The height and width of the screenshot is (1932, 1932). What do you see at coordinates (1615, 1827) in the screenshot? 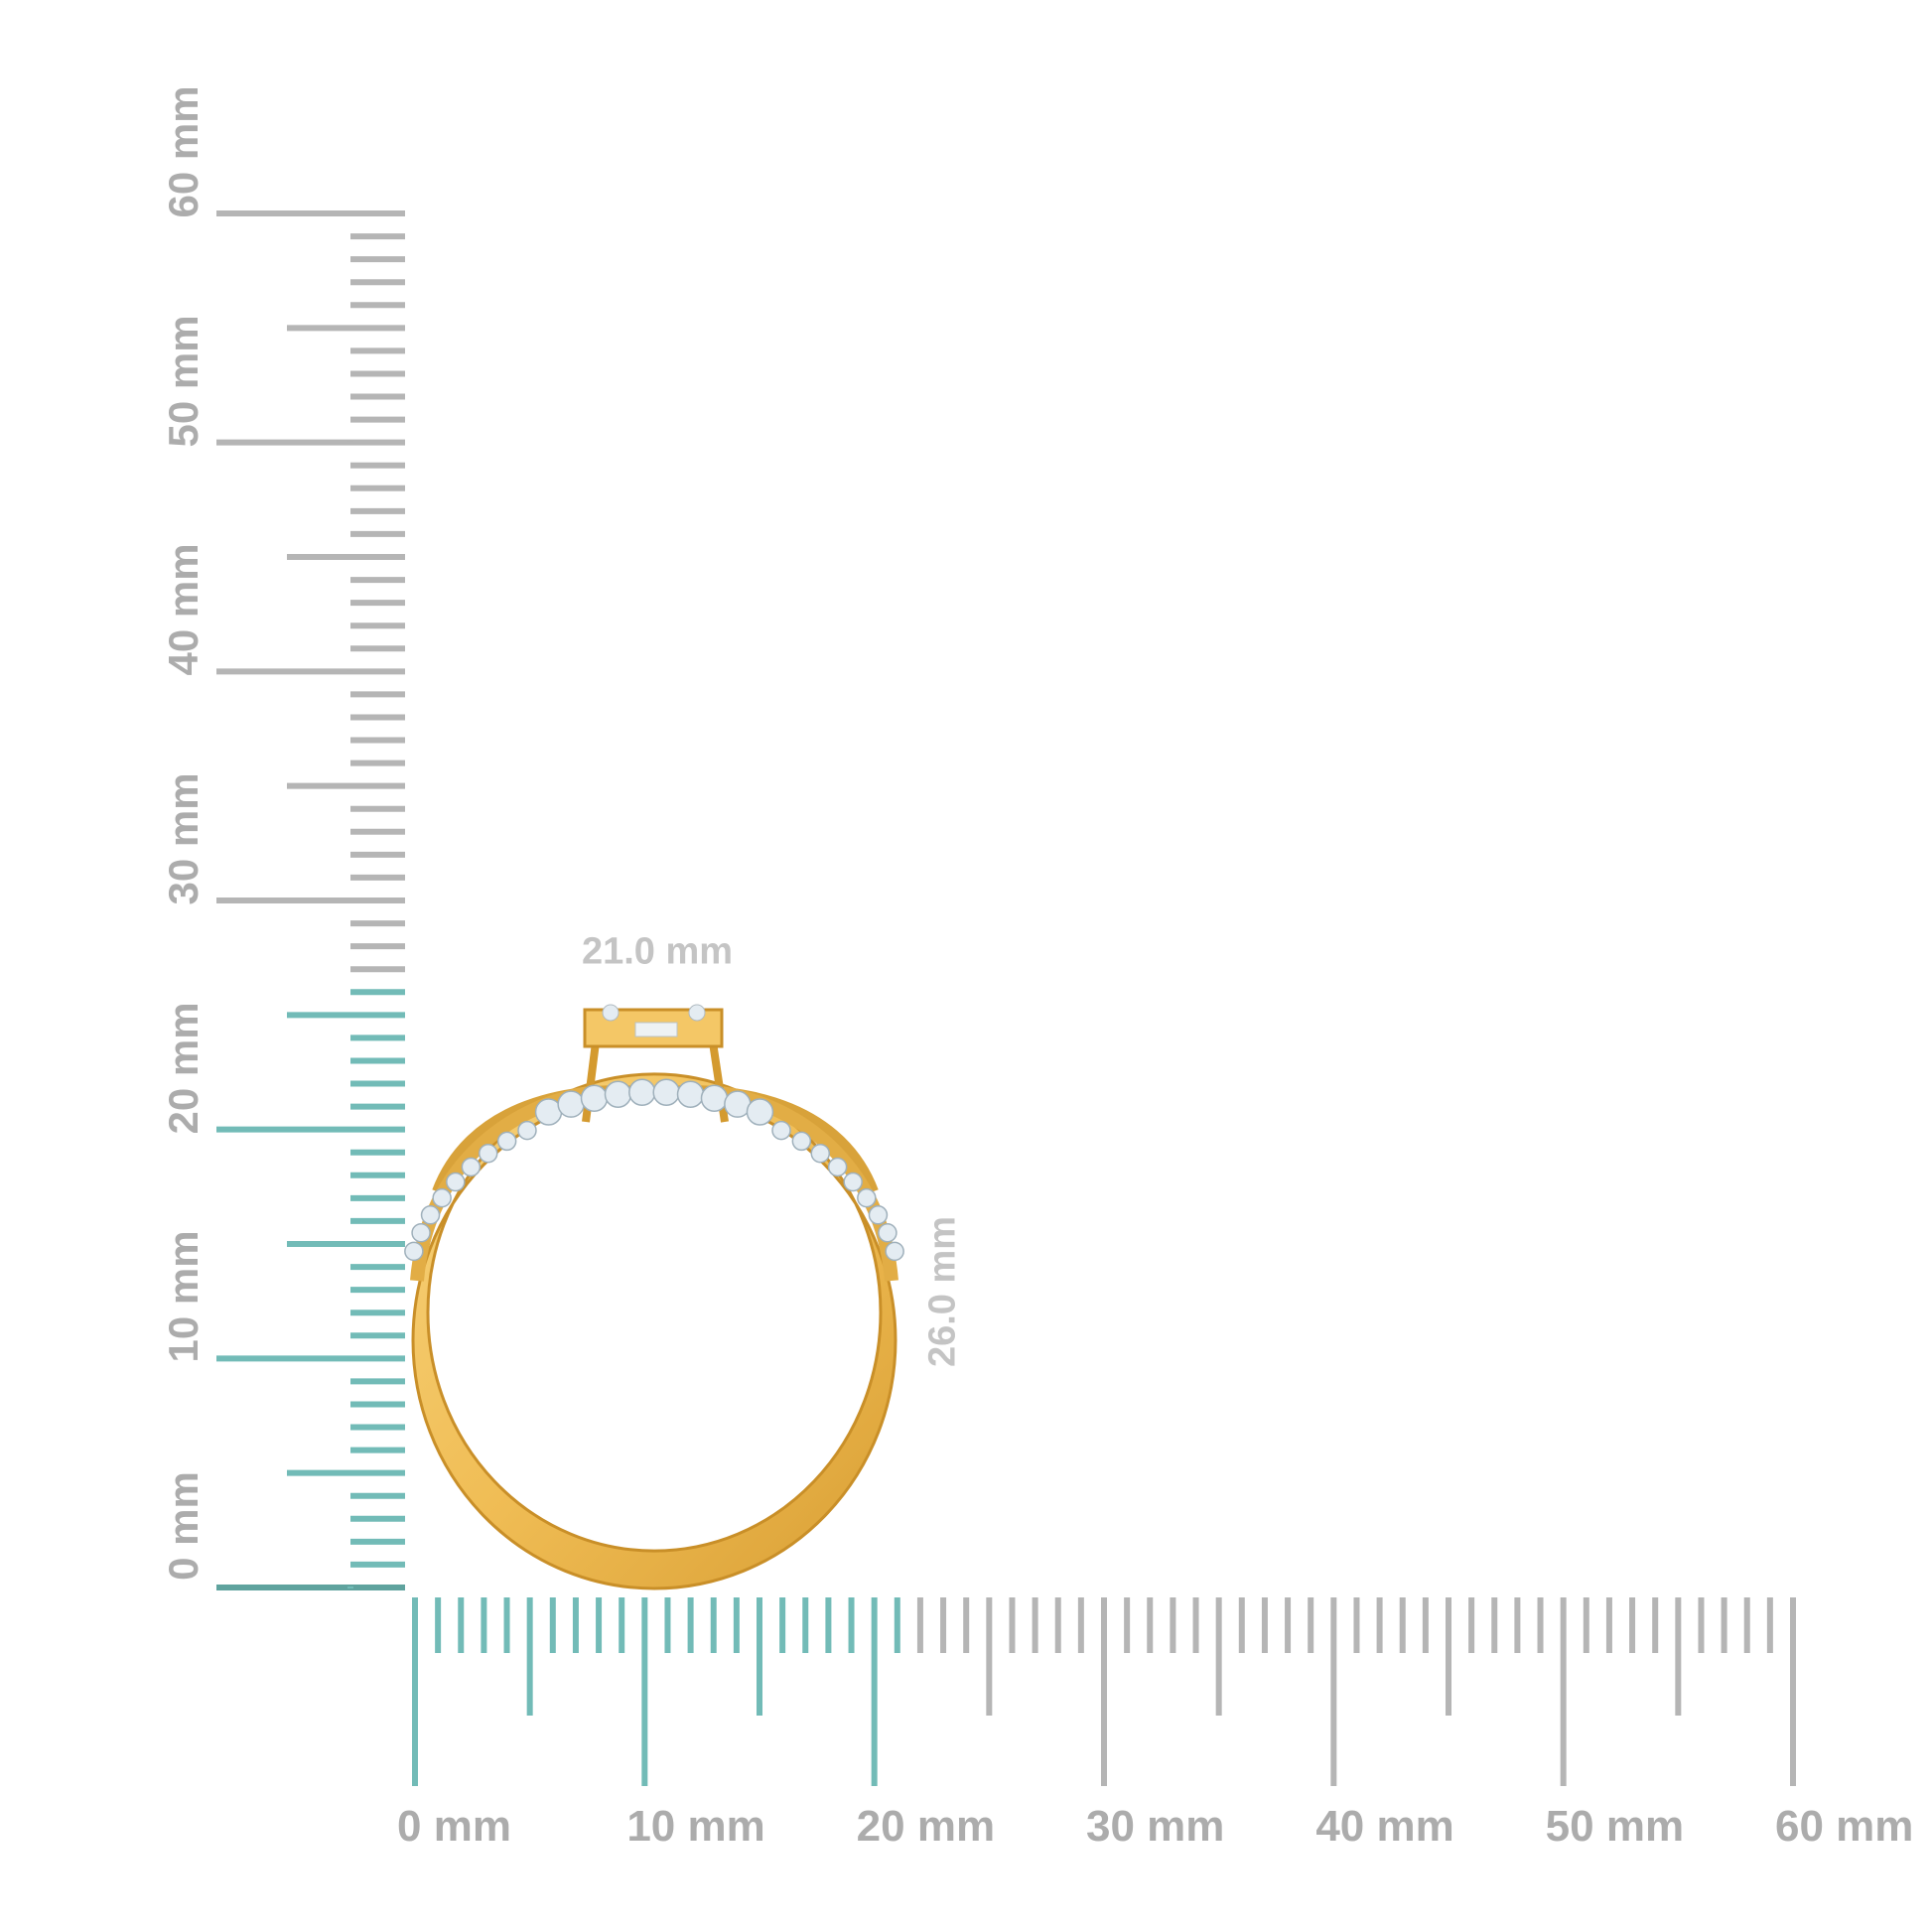
I see `horizontal-ruler-label: 50 mm` at bounding box center [1615, 1827].